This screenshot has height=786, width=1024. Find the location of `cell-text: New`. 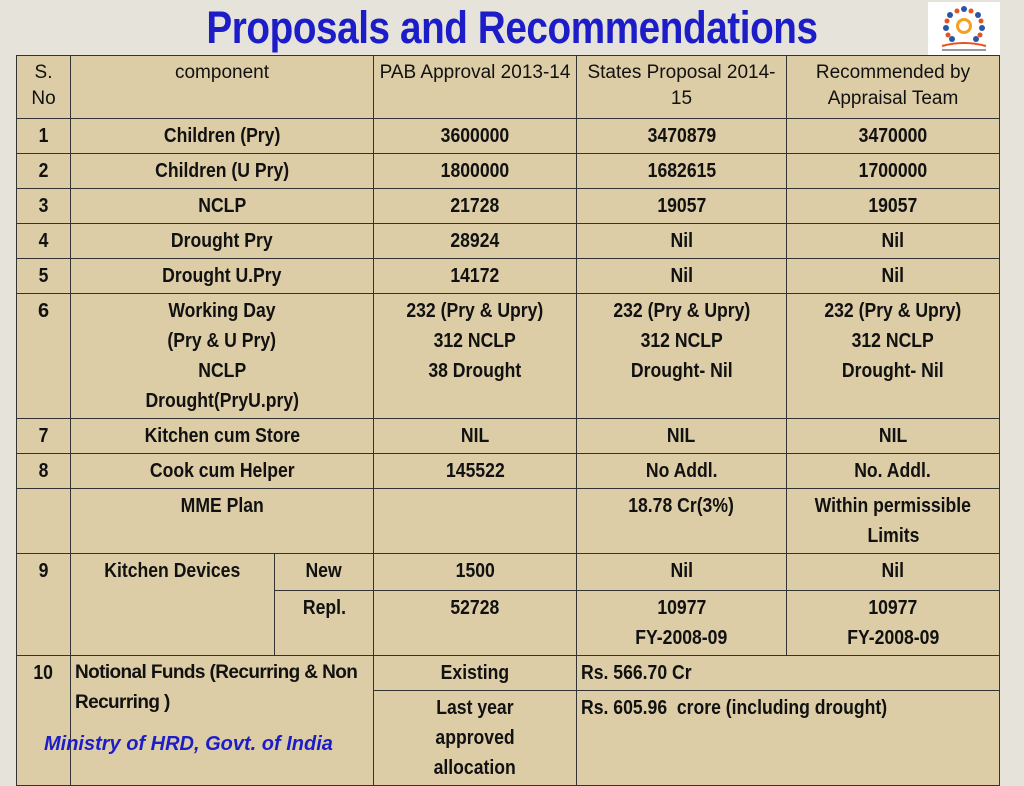

cell-text: New is located at coordinates (324, 571).